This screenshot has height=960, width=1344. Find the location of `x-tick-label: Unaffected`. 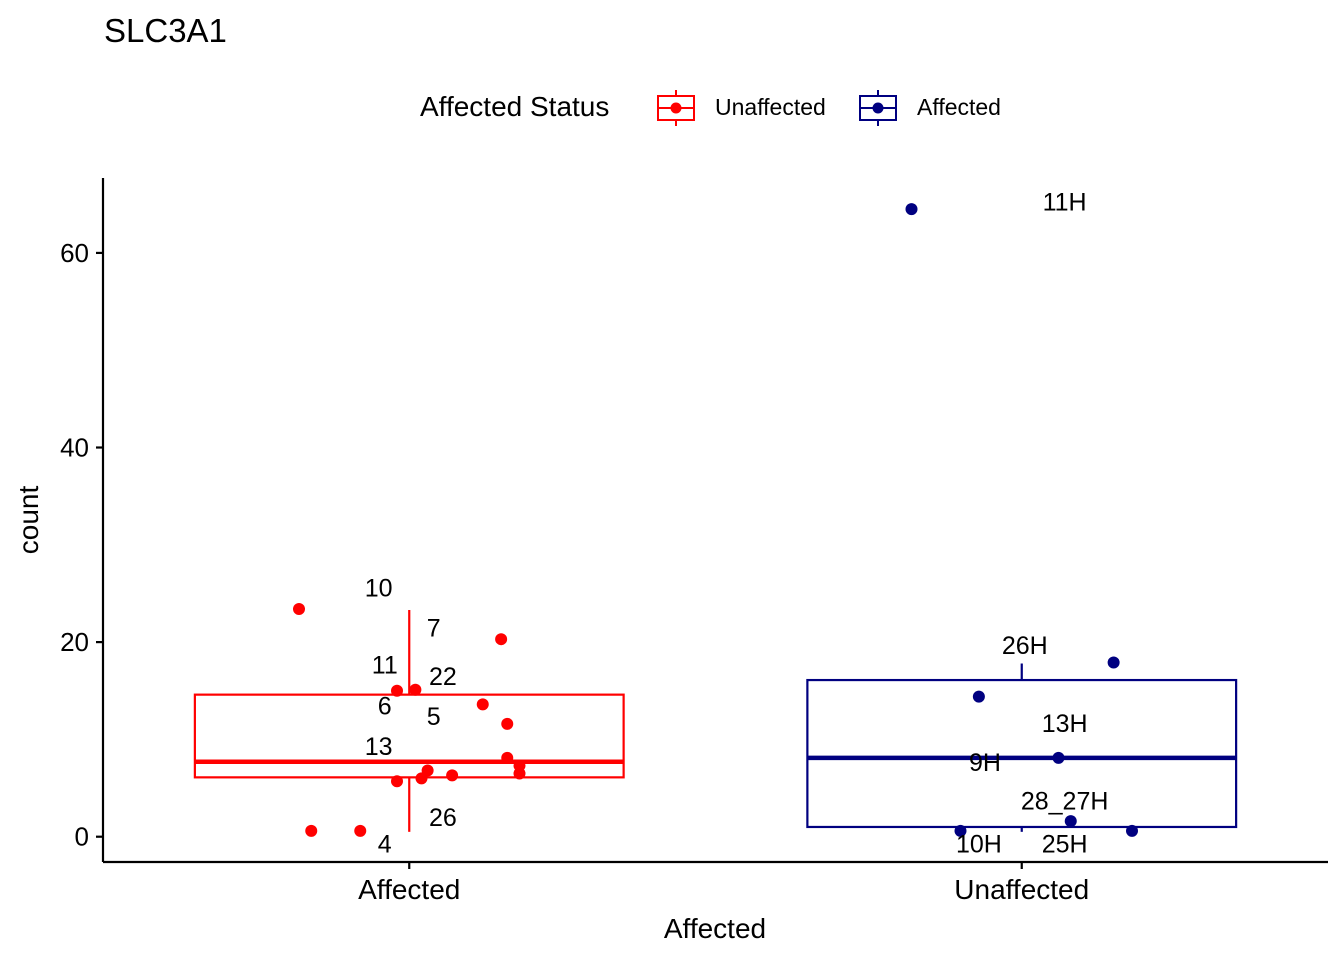

x-tick-label: Unaffected is located at coordinates (1021, 889).